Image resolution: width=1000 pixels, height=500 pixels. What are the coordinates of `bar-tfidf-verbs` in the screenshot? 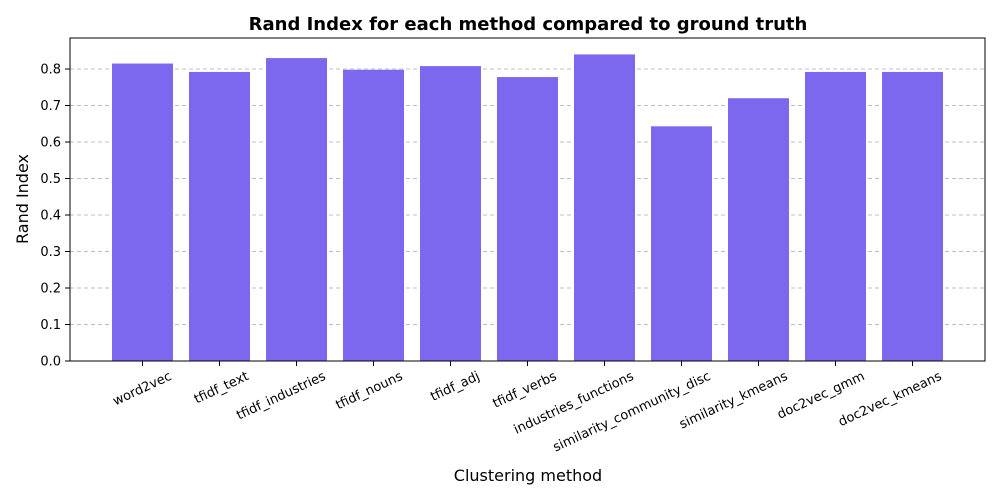 It's located at (527, 219).